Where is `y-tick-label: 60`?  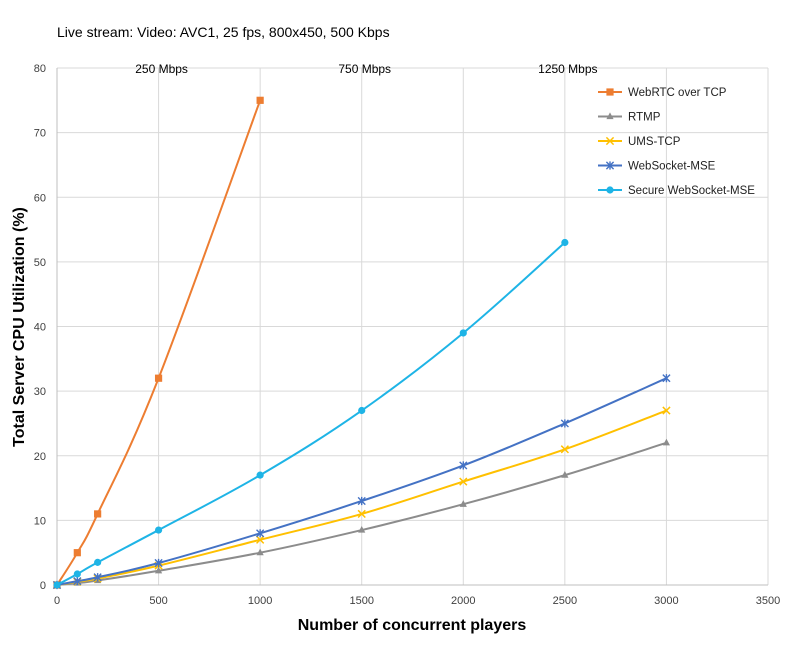 y-tick-label: 60 is located at coordinates (40, 198).